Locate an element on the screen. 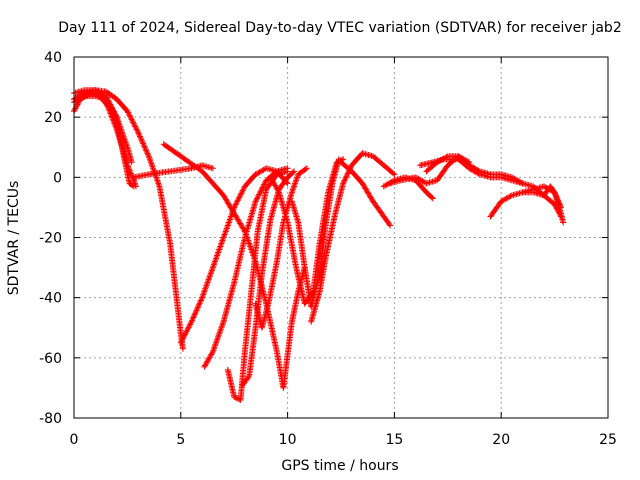 This screenshot has height=480, width=640. x-tick-label: 20 is located at coordinates (501, 440).